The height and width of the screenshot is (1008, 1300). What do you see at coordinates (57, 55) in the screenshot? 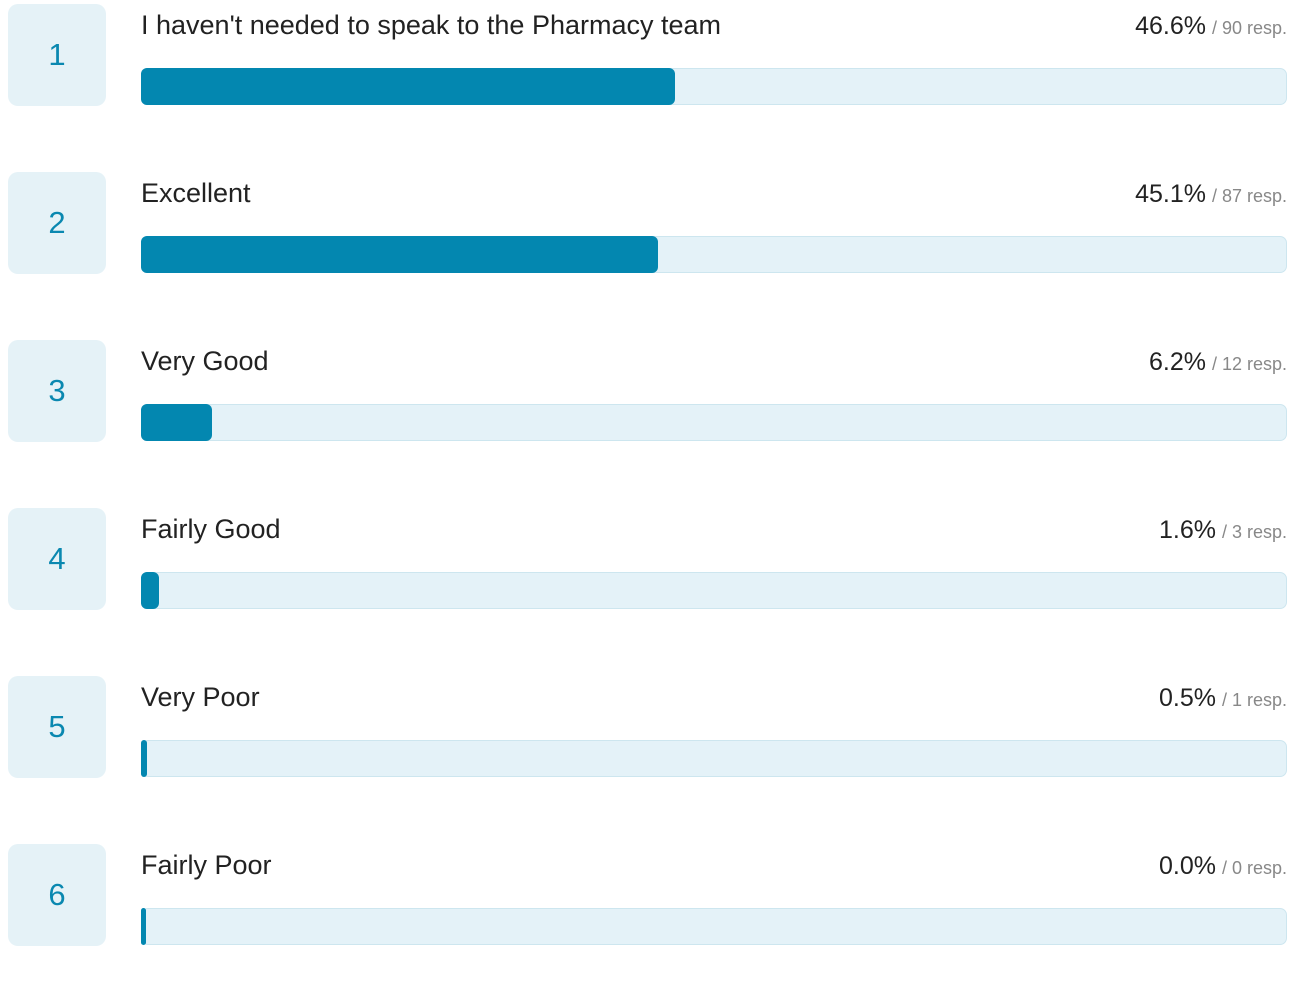
I see `rank-badge: 1` at bounding box center [57, 55].